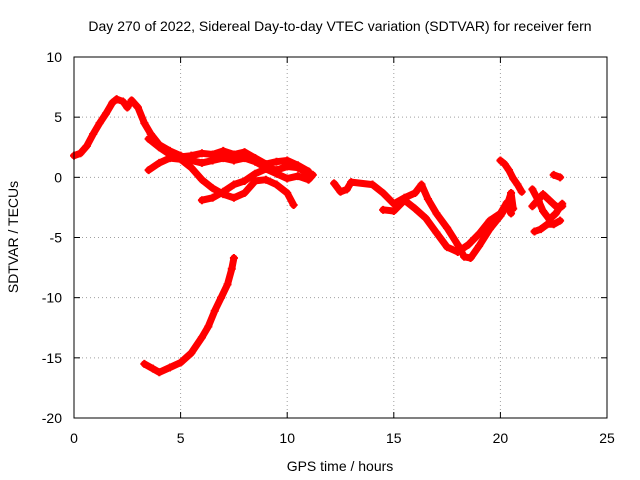 Image resolution: width=640 pixels, height=480 pixels. Describe the element at coordinates (54, 57) in the screenshot. I see `y-tick-label: 10` at that location.